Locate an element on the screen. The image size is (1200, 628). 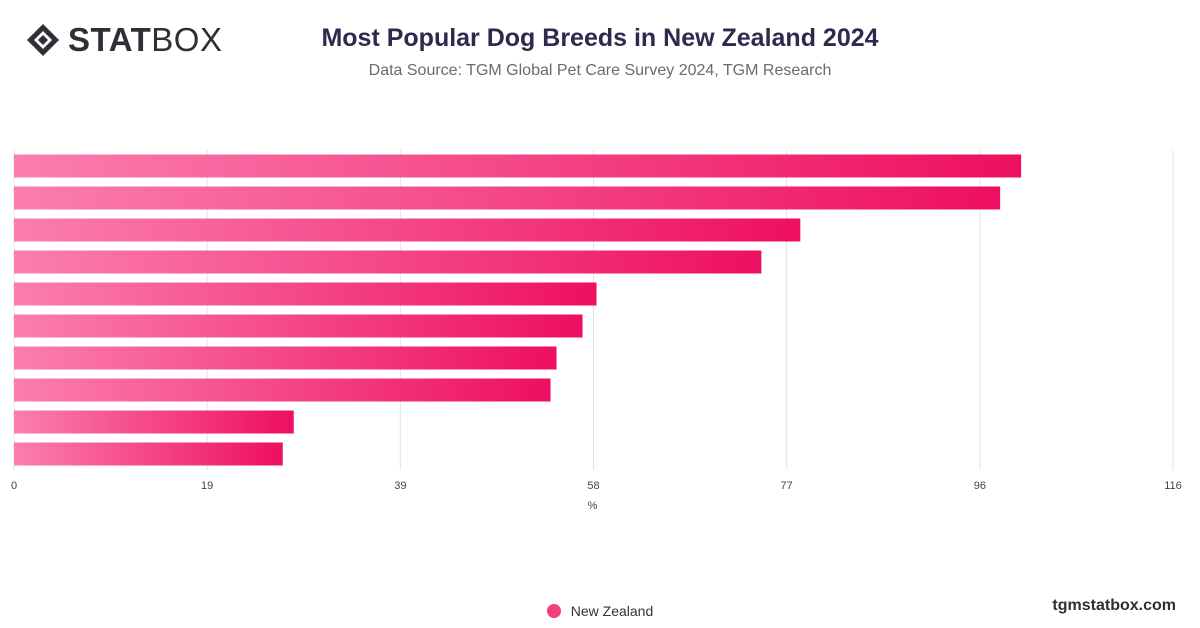
x-tick-label: 116 is located at coordinates (1173, 486).